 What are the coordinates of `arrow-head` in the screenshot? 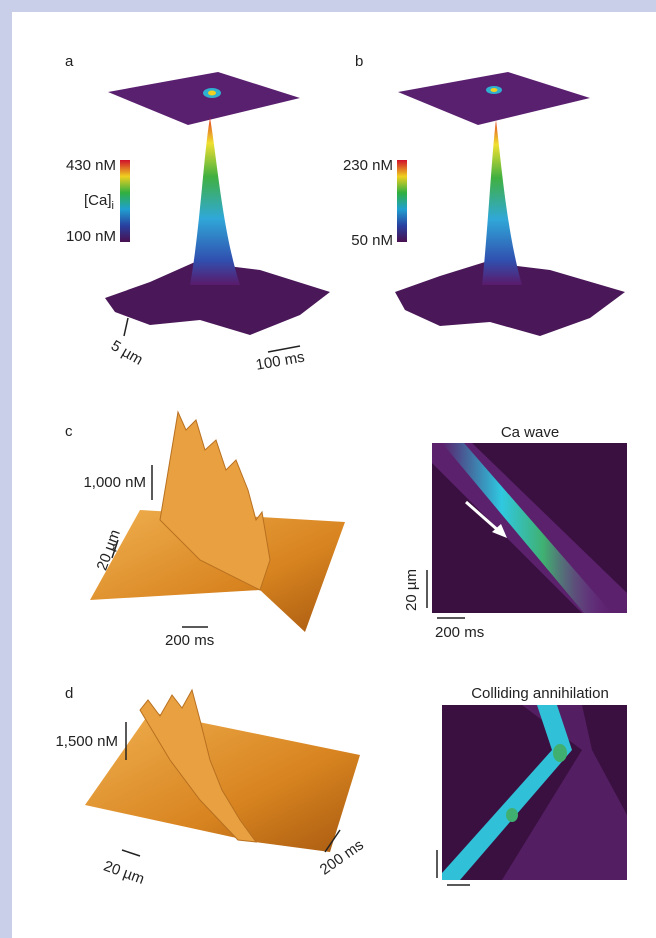 It's located at (499, 531).